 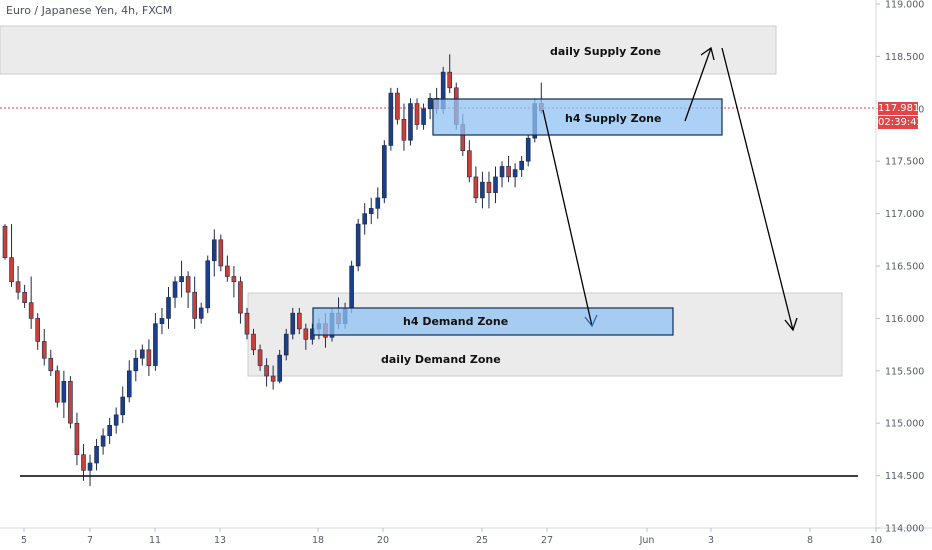 I want to click on h4-demand-zone, so click(x=493, y=321).